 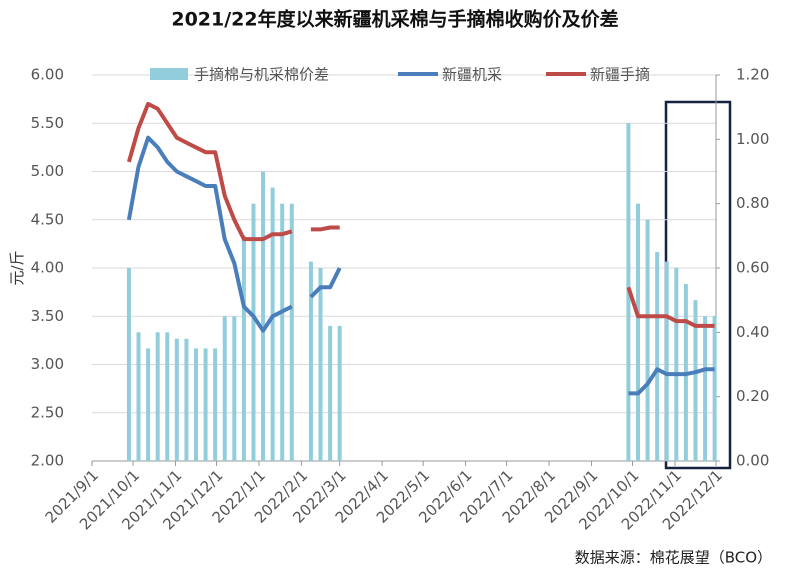 I want to click on chart-title: 2021/22年度以来新疆机采棉与手摘棉收购价及价差, so click(x=394, y=19).